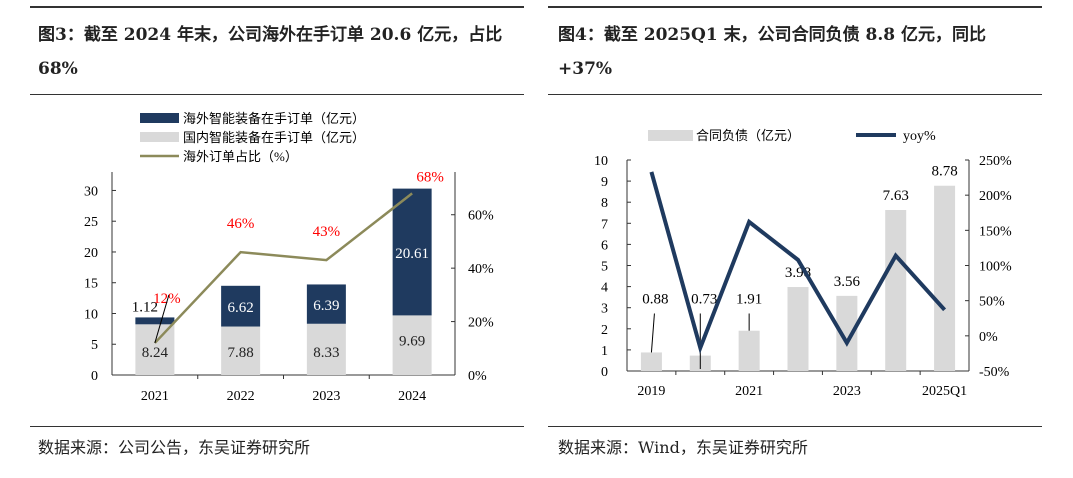 The width and height of the screenshot is (1073, 478). I want to click on line-yoy, so click(798, 263).